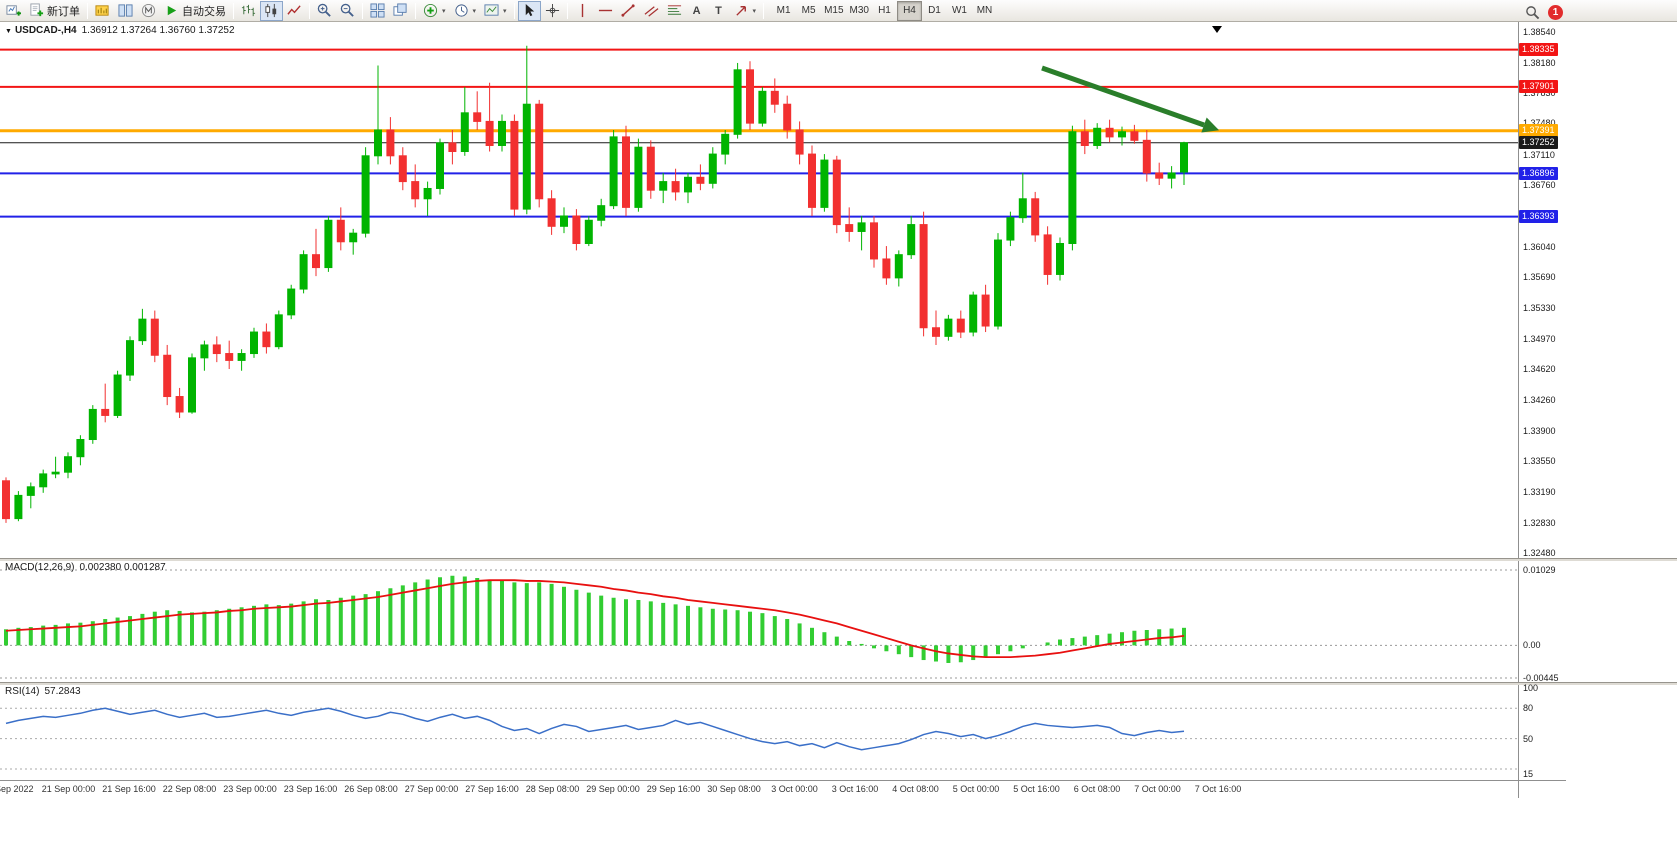 The width and height of the screenshot is (1677, 852). Describe the element at coordinates (759, 621) in the screenshot. I see `macd-panel` at that location.